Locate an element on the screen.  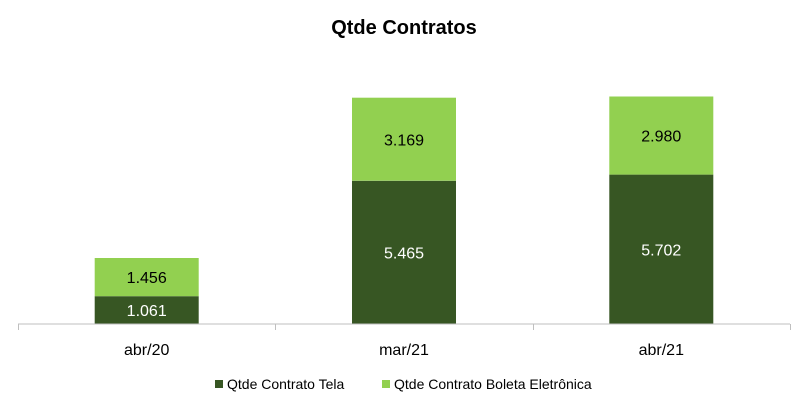
data-label: 1.061 is located at coordinates (147, 311).